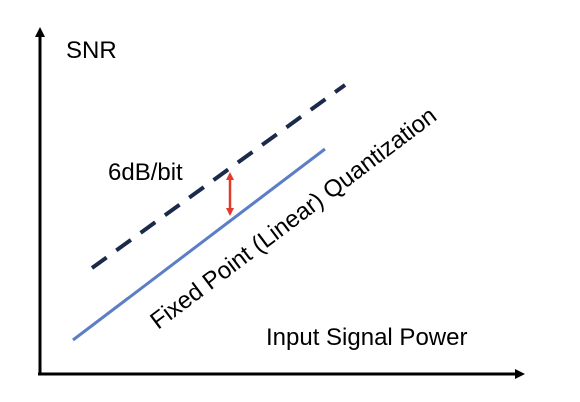 This screenshot has height=402, width=580. What do you see at coordinates (91, 50) in the screenshot?
I see `y-axis-label: SNR` at bounding box center [91, 50].